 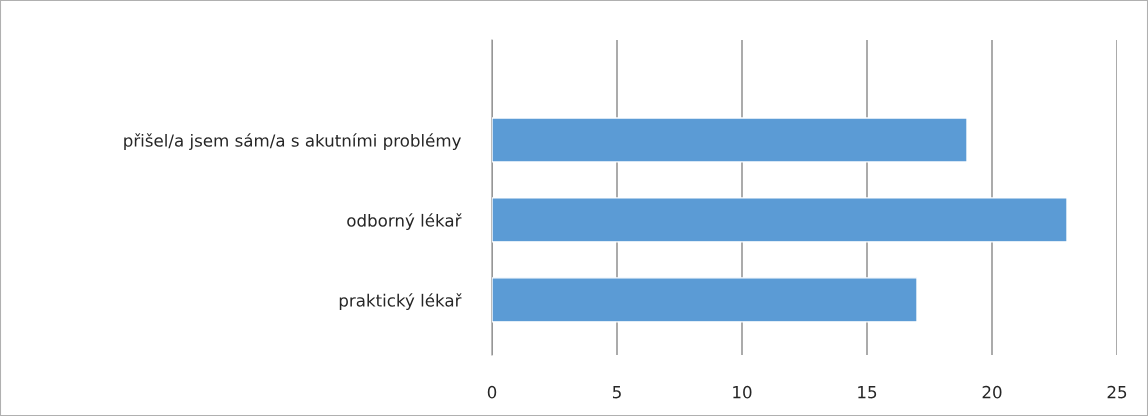 What do you see at coordinates (492, 392) in the screenshot?
I see `x-tick-label: 0` at bounding box center [492, 392].